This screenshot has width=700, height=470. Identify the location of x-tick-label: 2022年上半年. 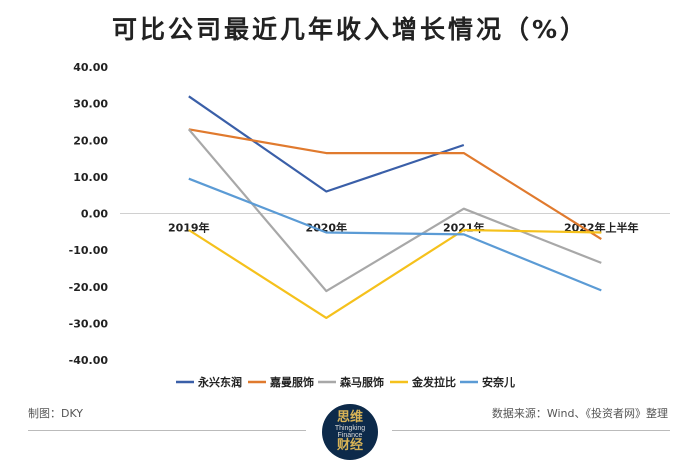
(601, 228).